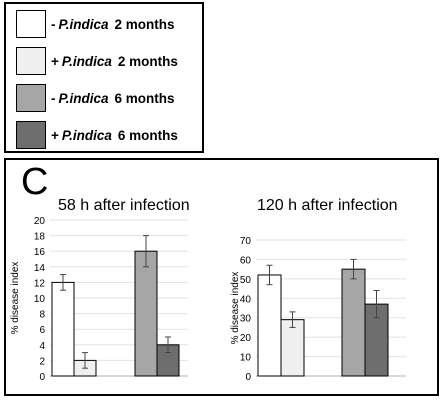 Image resolution: width=444 pixels, height=401 pixels. Describe the element at coordinates (42, 361) in the screenshot. I see `y-tick-label: 2` at that location.